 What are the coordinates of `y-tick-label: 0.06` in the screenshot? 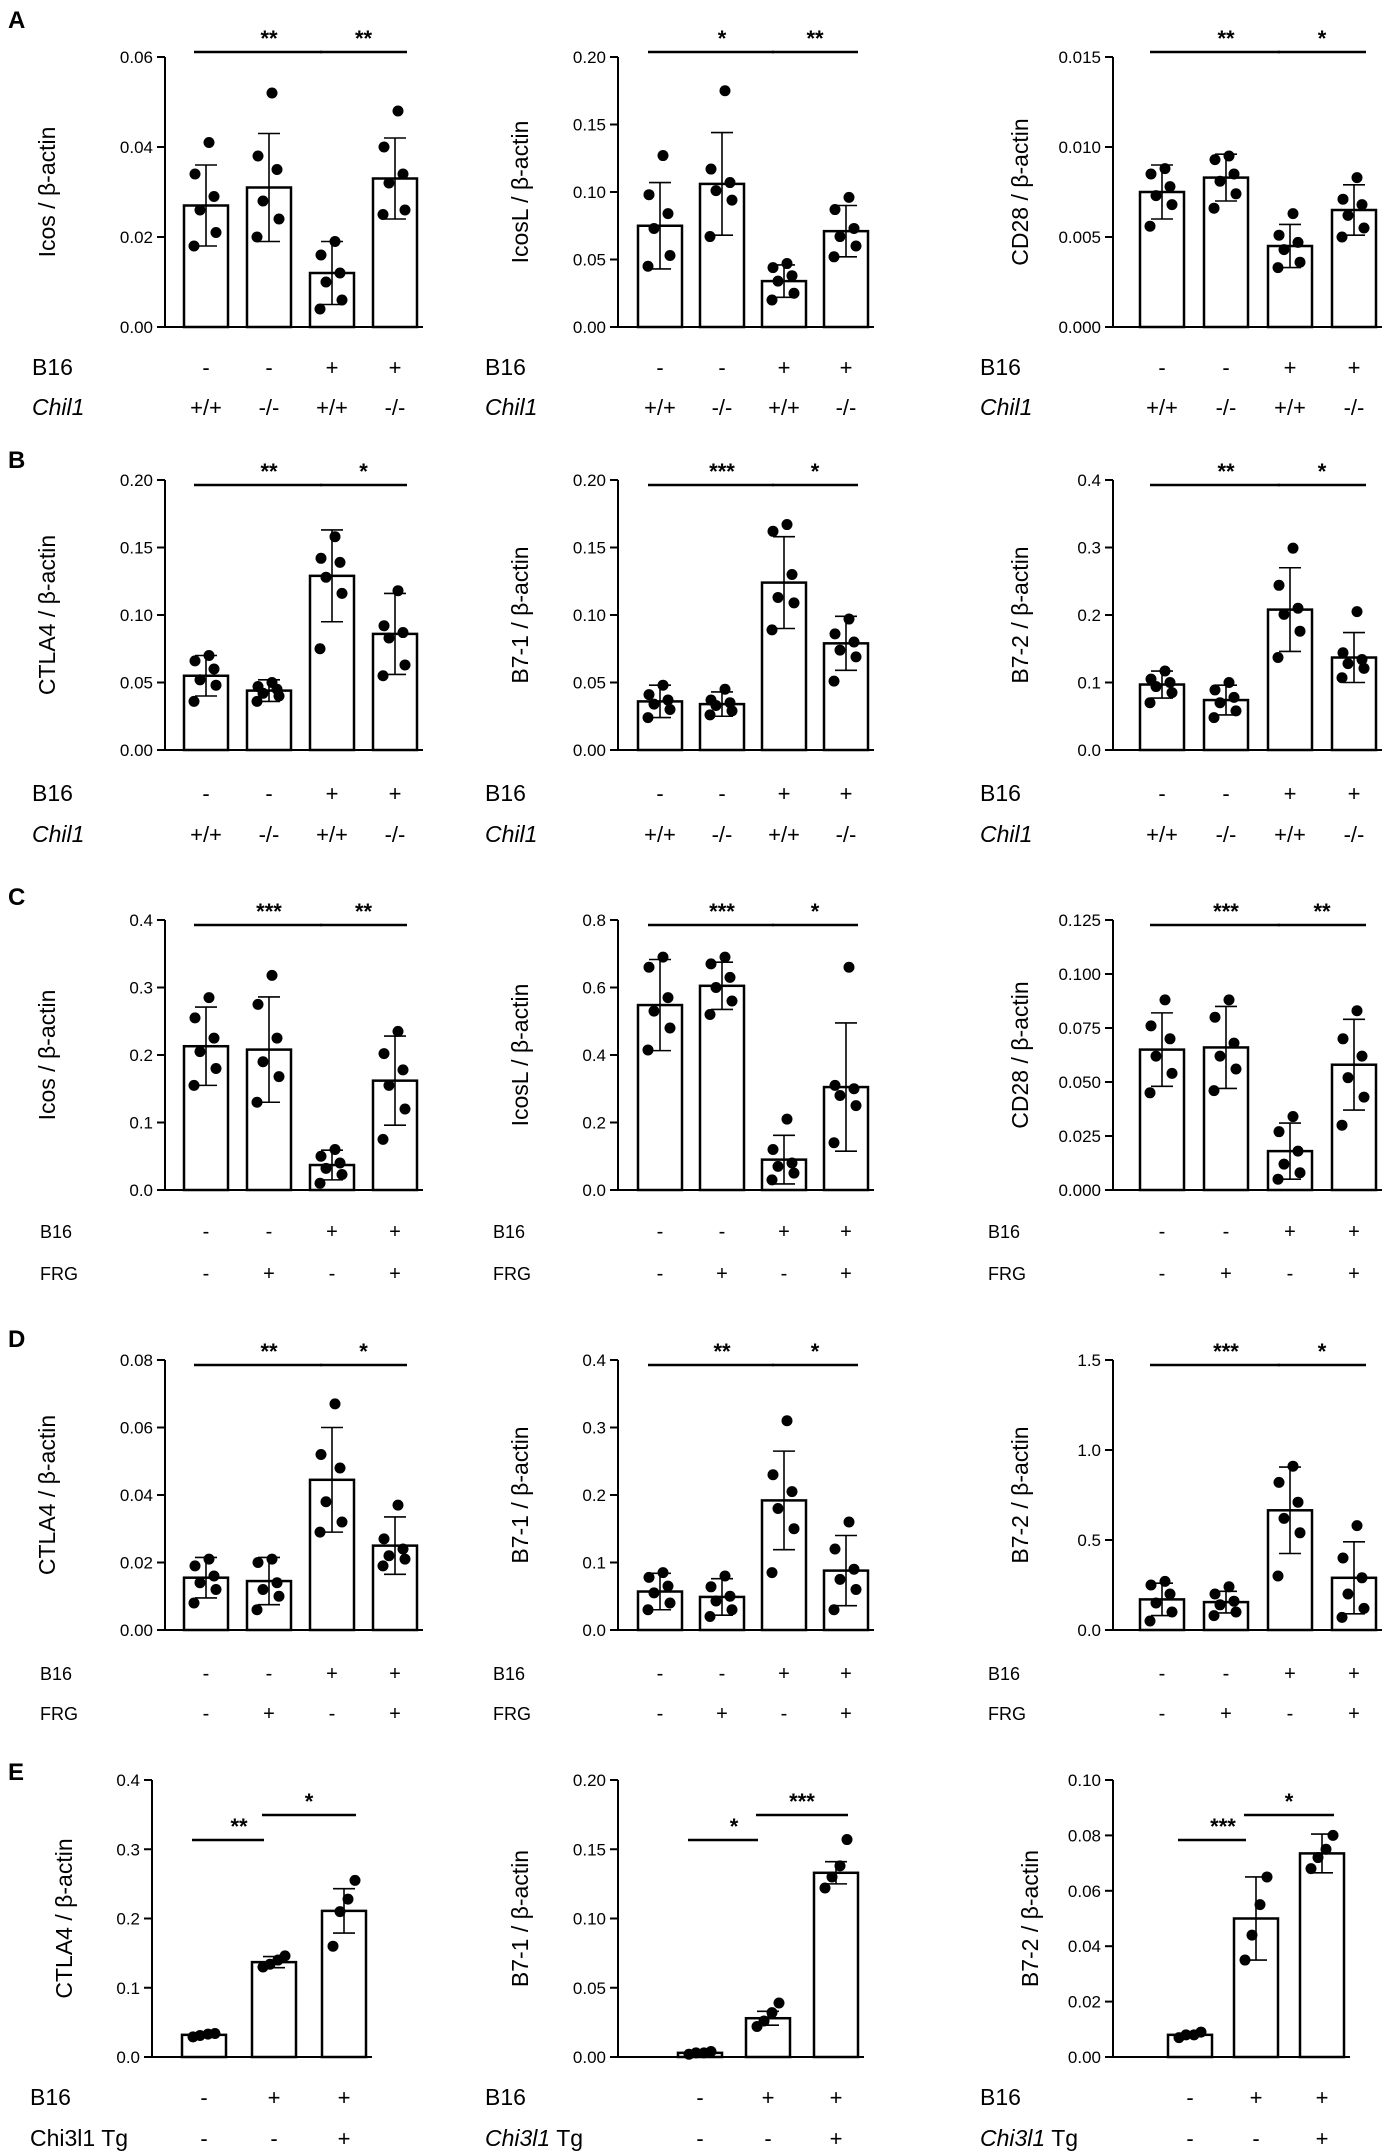 It's located at (136, 1428).